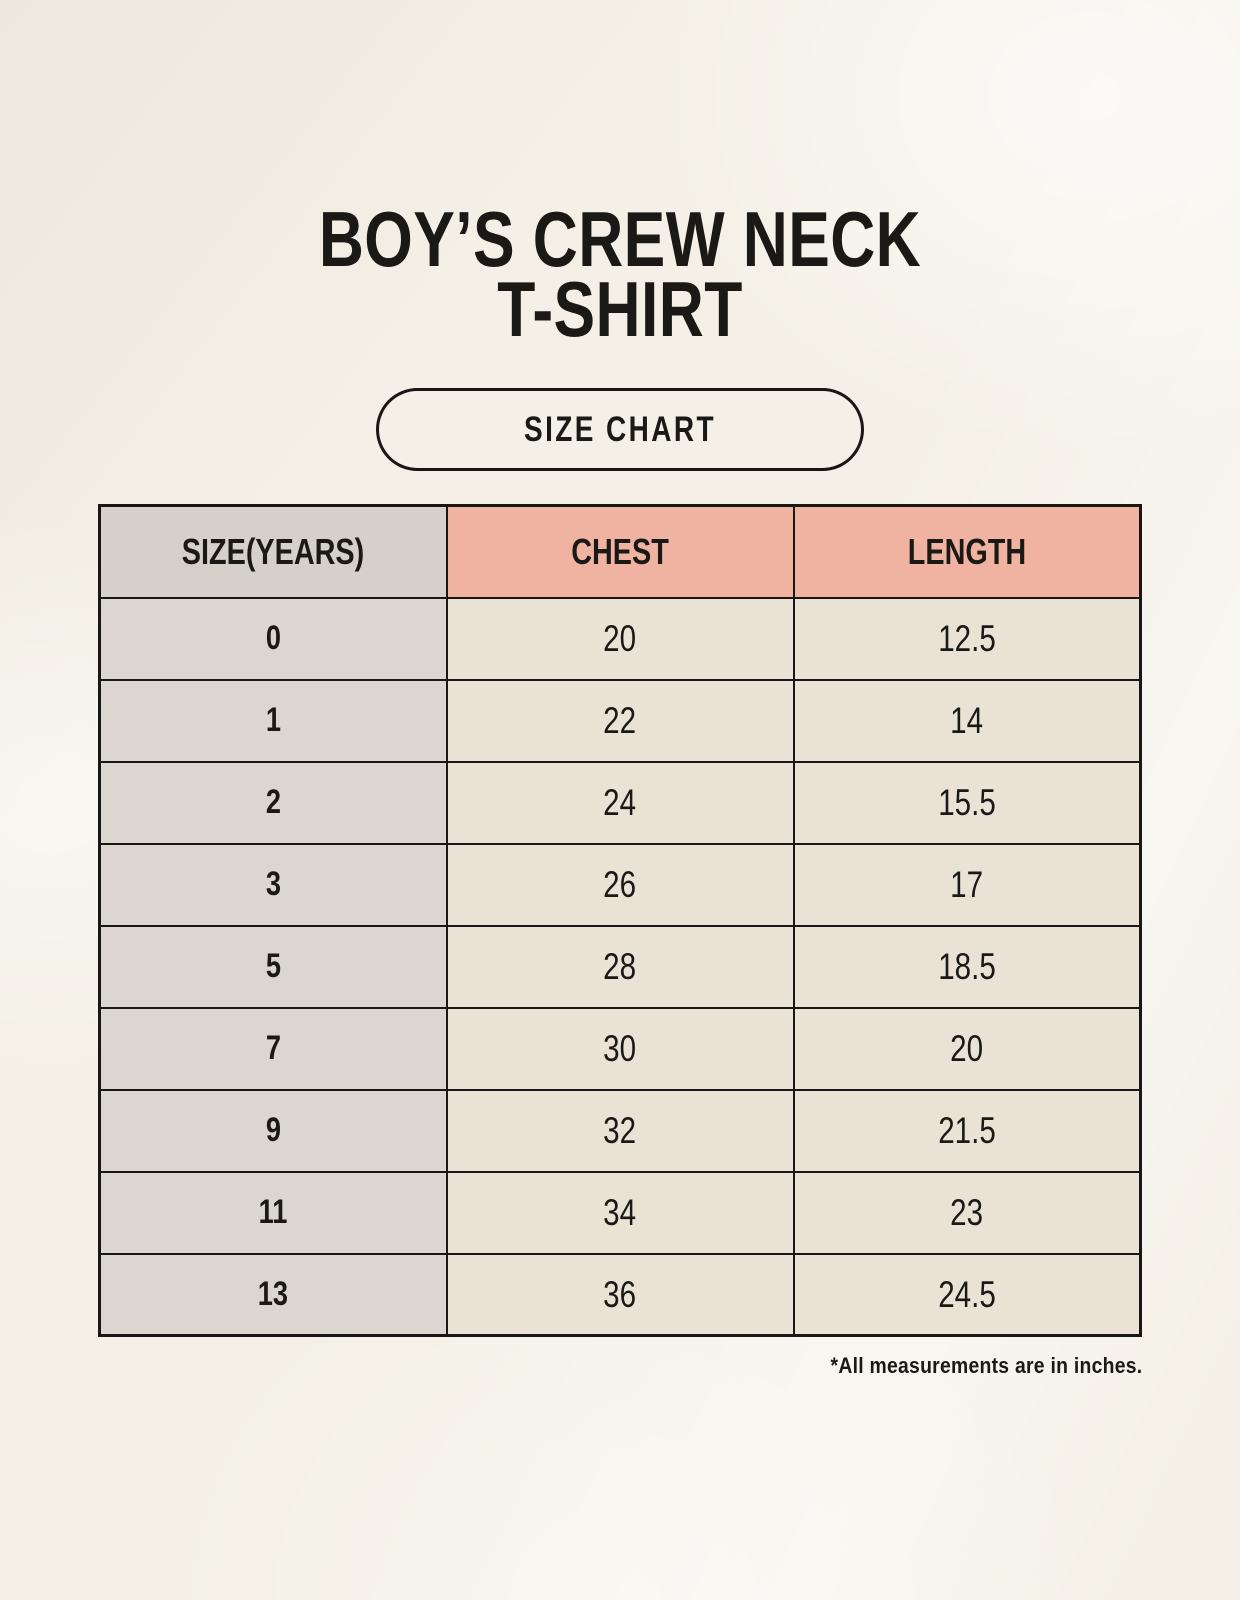 The image size is (1240, 1600). I want to click on length-cell: 15.5, so click(967, 802).